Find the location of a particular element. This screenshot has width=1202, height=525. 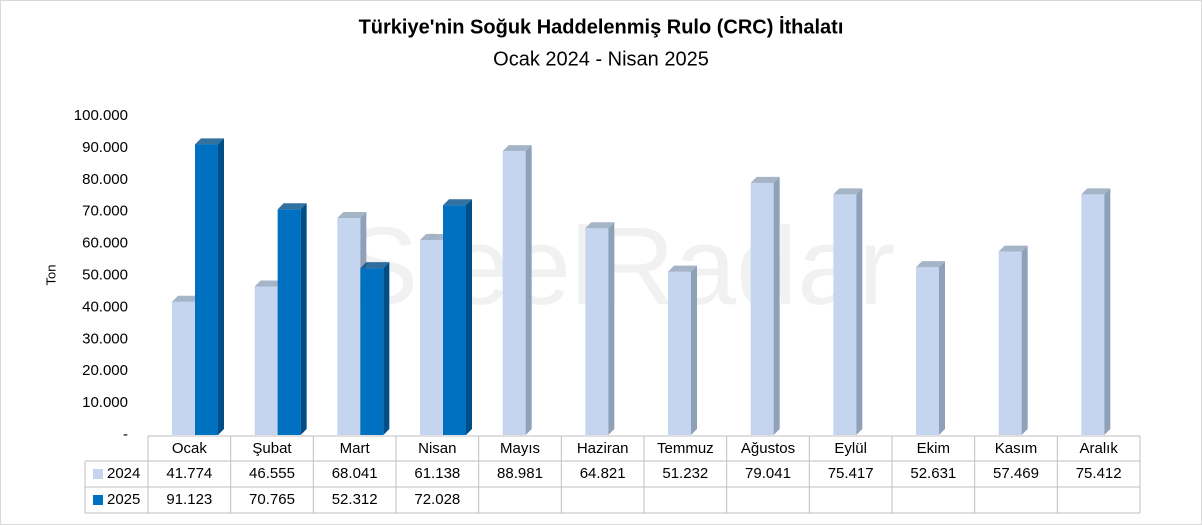

x-tick-label: Ağustos is located at coordinates (768, 448).